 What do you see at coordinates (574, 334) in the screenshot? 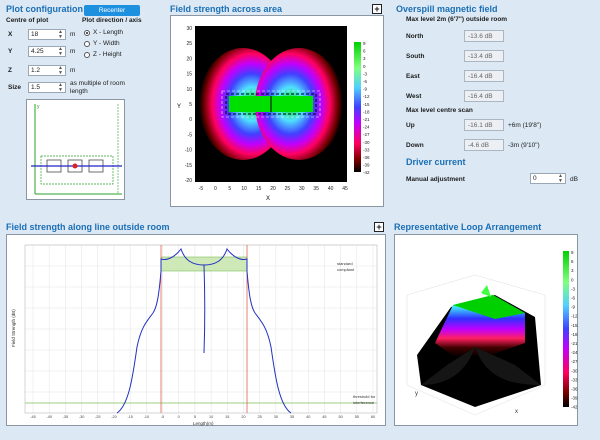
I see `colorbar-tick-label: -18` at bounding box center [574, 334].